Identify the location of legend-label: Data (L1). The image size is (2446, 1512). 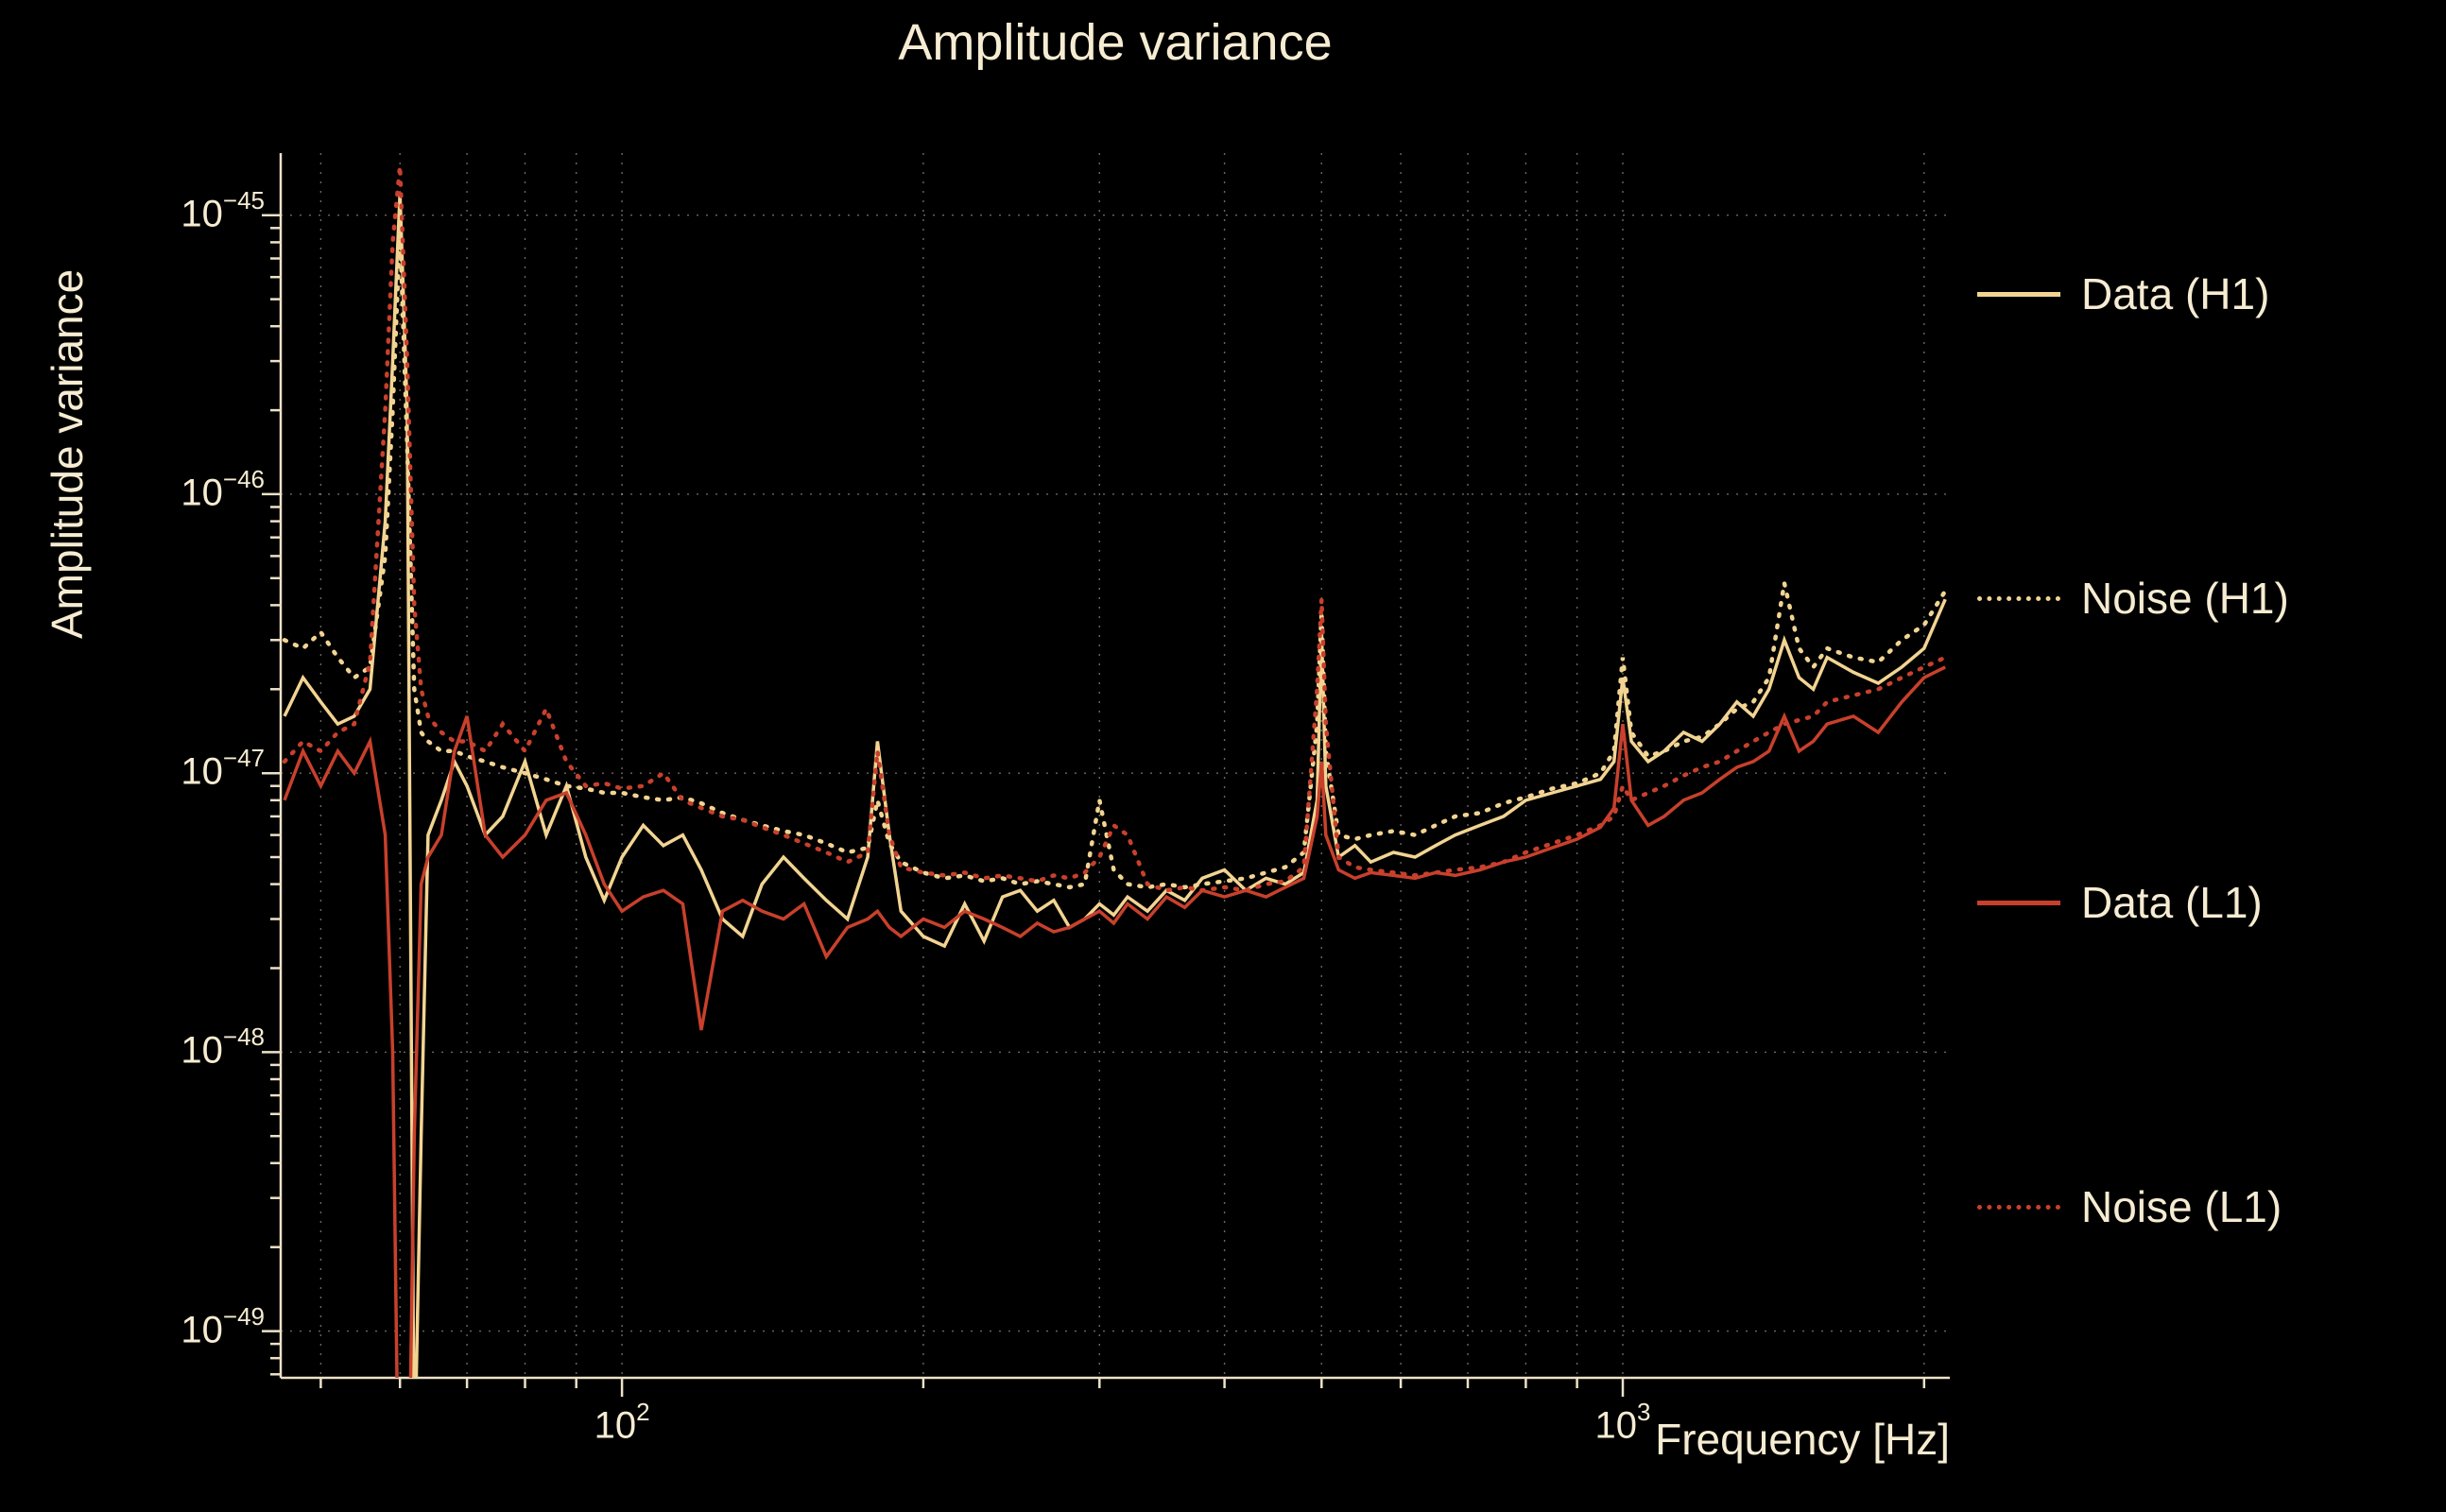
(2172, 902).